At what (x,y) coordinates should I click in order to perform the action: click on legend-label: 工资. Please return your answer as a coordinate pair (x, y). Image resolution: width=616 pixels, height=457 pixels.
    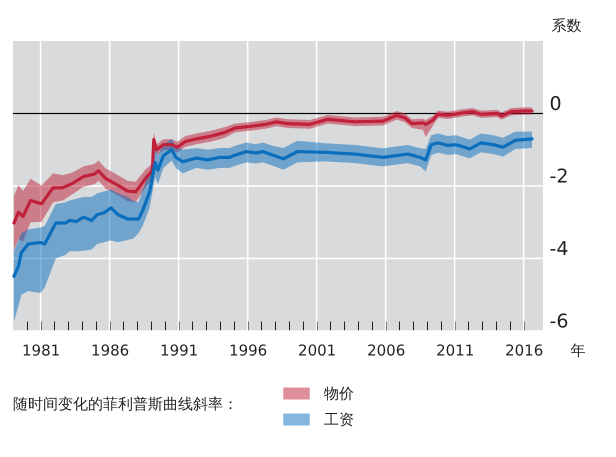
    Looking at the image, I should click on (339, 419).